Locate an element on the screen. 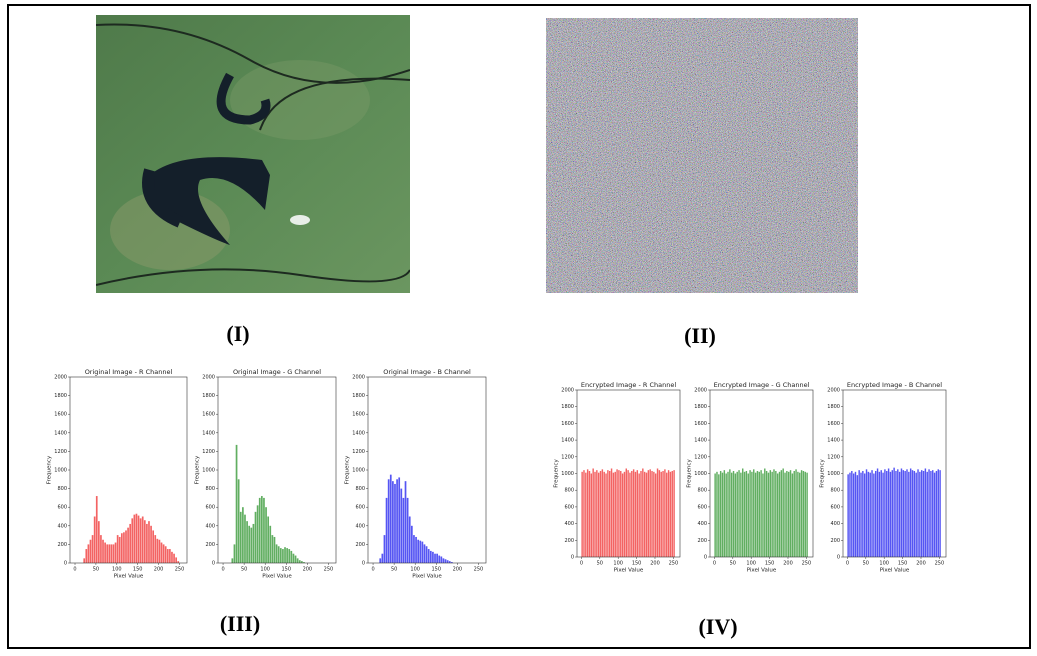 Image resolution: width=1037 pixels, height=656 pixels. y-tick-label: 1800 is located at coordinates (358, 396).